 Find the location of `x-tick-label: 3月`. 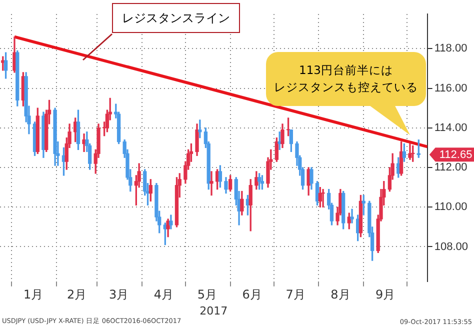

x-tick-label: 3月 is located at coordinates (118, 295).